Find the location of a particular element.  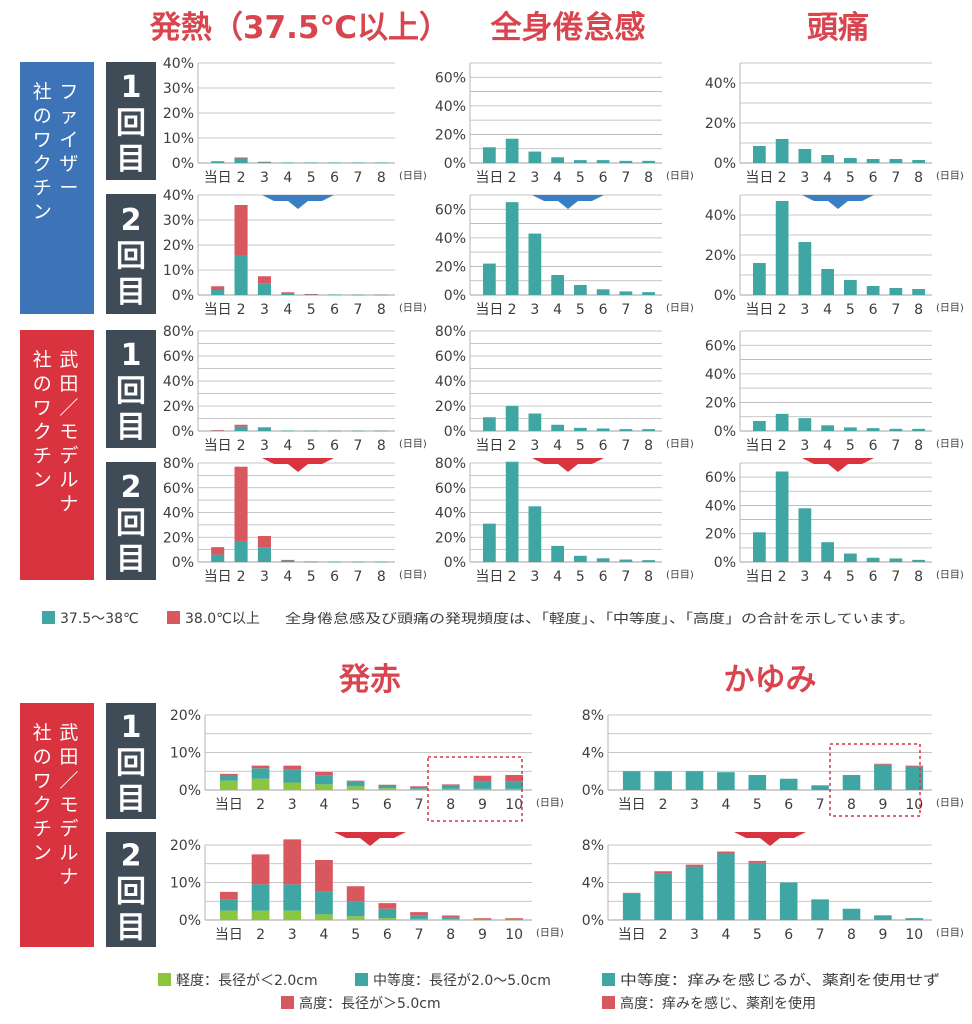

dose-moderna-1: 1回目 is located at coordinates (131, 389).